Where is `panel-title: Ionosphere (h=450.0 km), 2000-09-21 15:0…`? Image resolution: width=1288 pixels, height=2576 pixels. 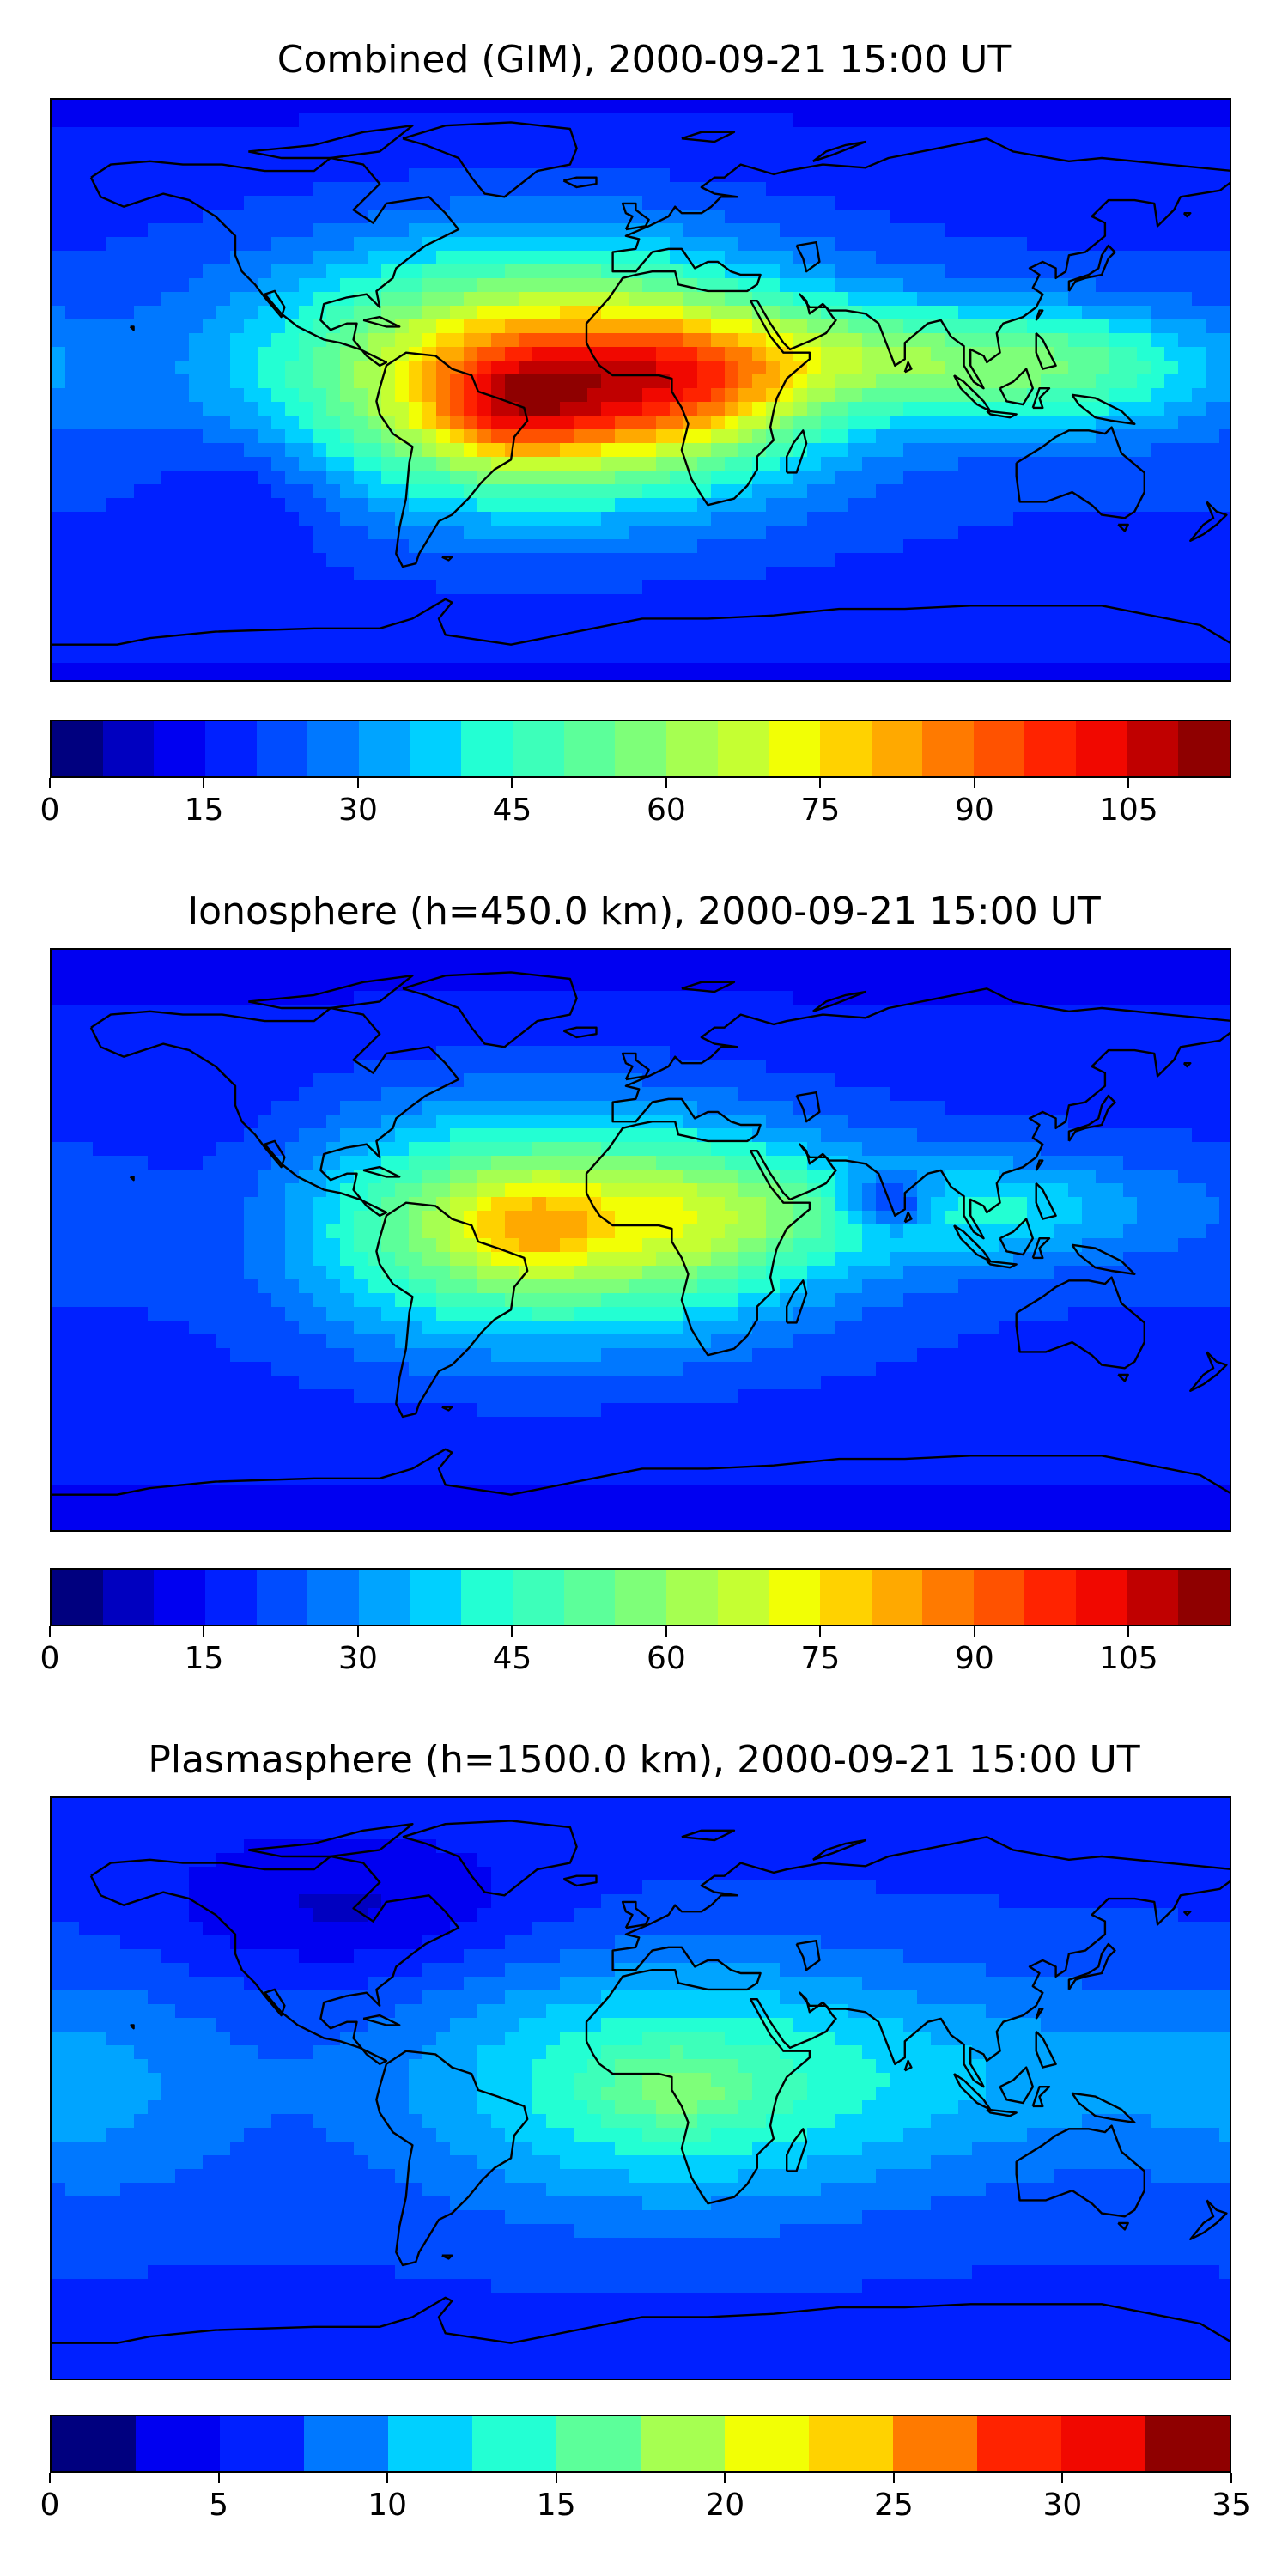 panel-title: Ionosphere (h=450.0 km), 2000-09-21 15:0… is located at coordinates (644, 911).